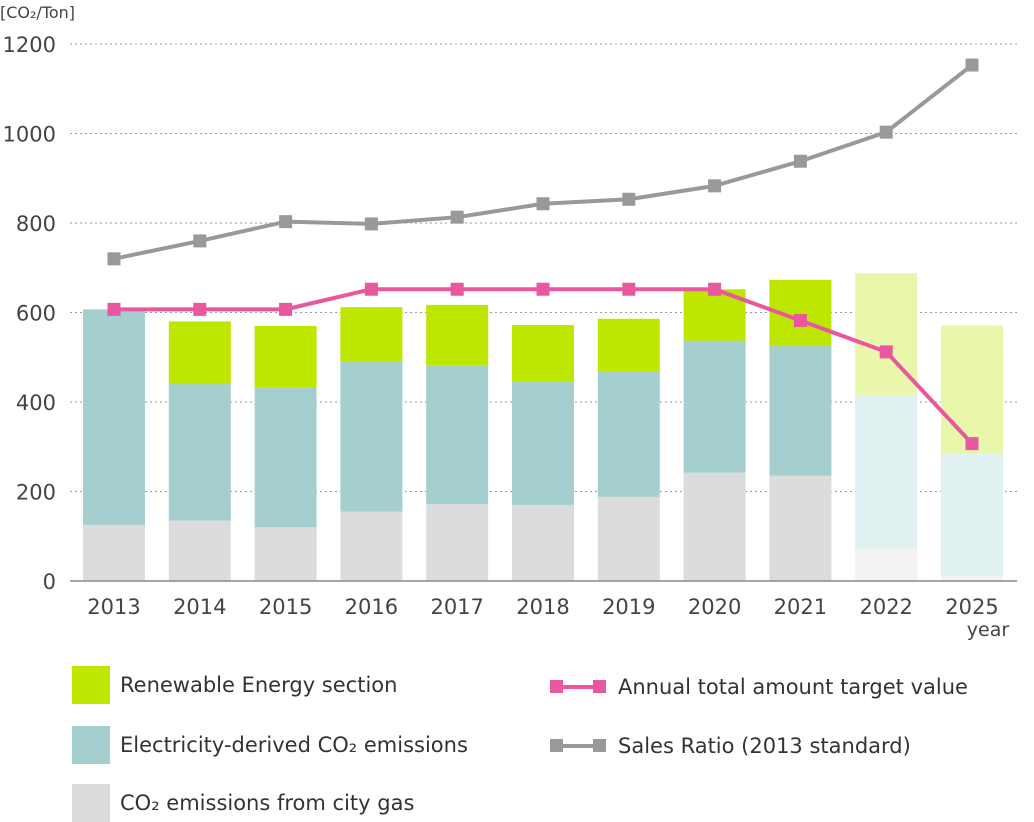  What do you see at coordinates (971, 607) in the screenshot?
I see `x-tick-label-2025: 2025` at bounding box center [971, 607].